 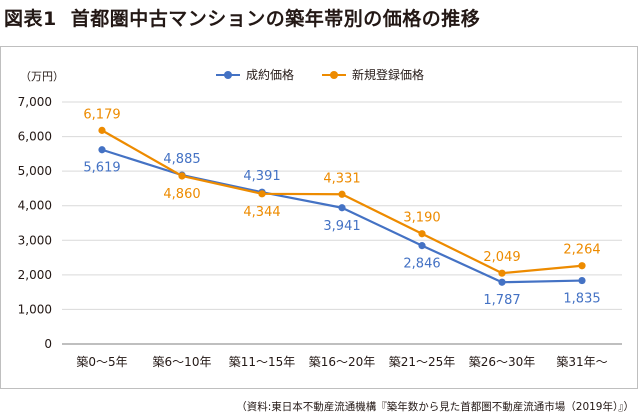 I want to click on page-title: 図表1 首都圏中古マンションの築年帯別の価格の推移, so click(x=242, y=17).